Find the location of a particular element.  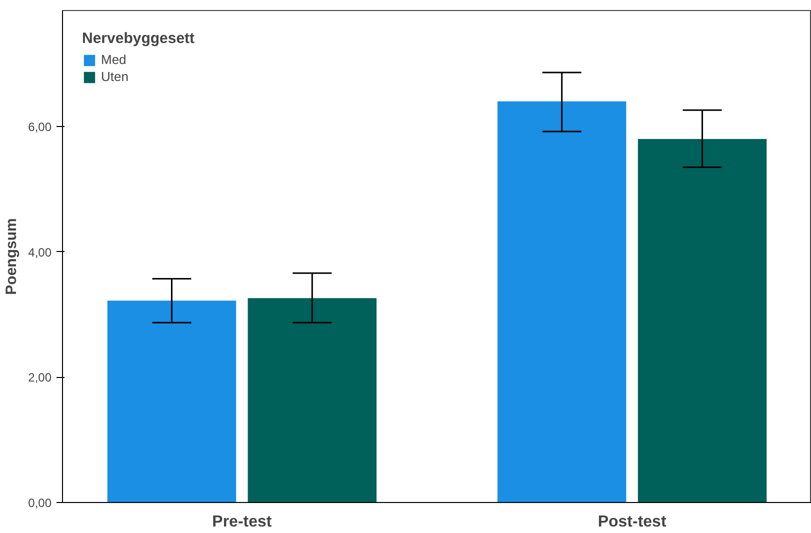

legend-title: Nervebyggesett is located at coordinates (138, 38).